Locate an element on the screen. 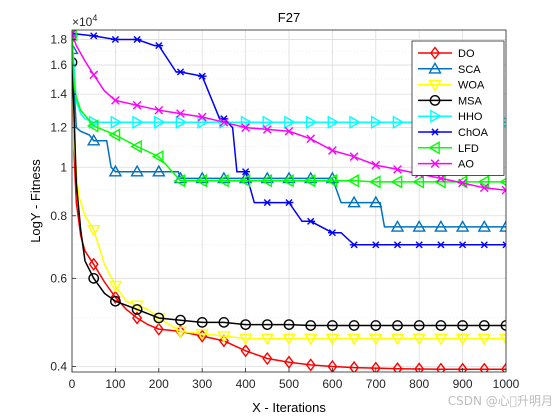  legend-item-msa: MSA is located at coordinates (450, 101).